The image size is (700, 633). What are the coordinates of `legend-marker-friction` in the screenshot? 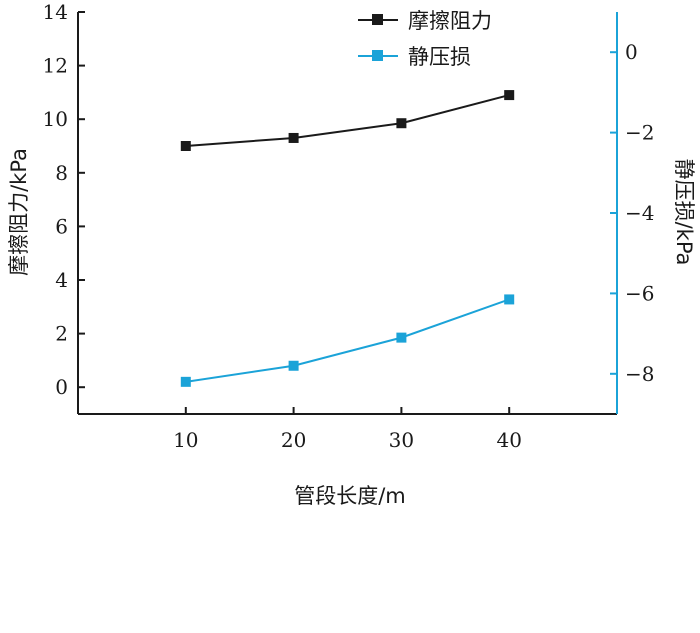 It's located at (377, 19).